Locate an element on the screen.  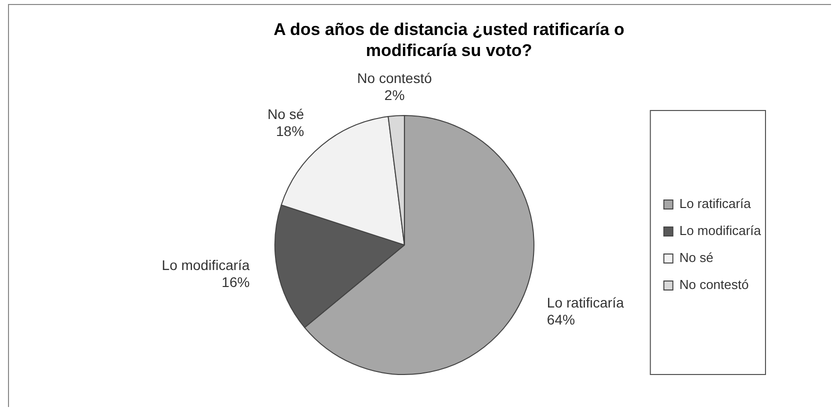
data-label: 16% is located at coordinates (236, 282).